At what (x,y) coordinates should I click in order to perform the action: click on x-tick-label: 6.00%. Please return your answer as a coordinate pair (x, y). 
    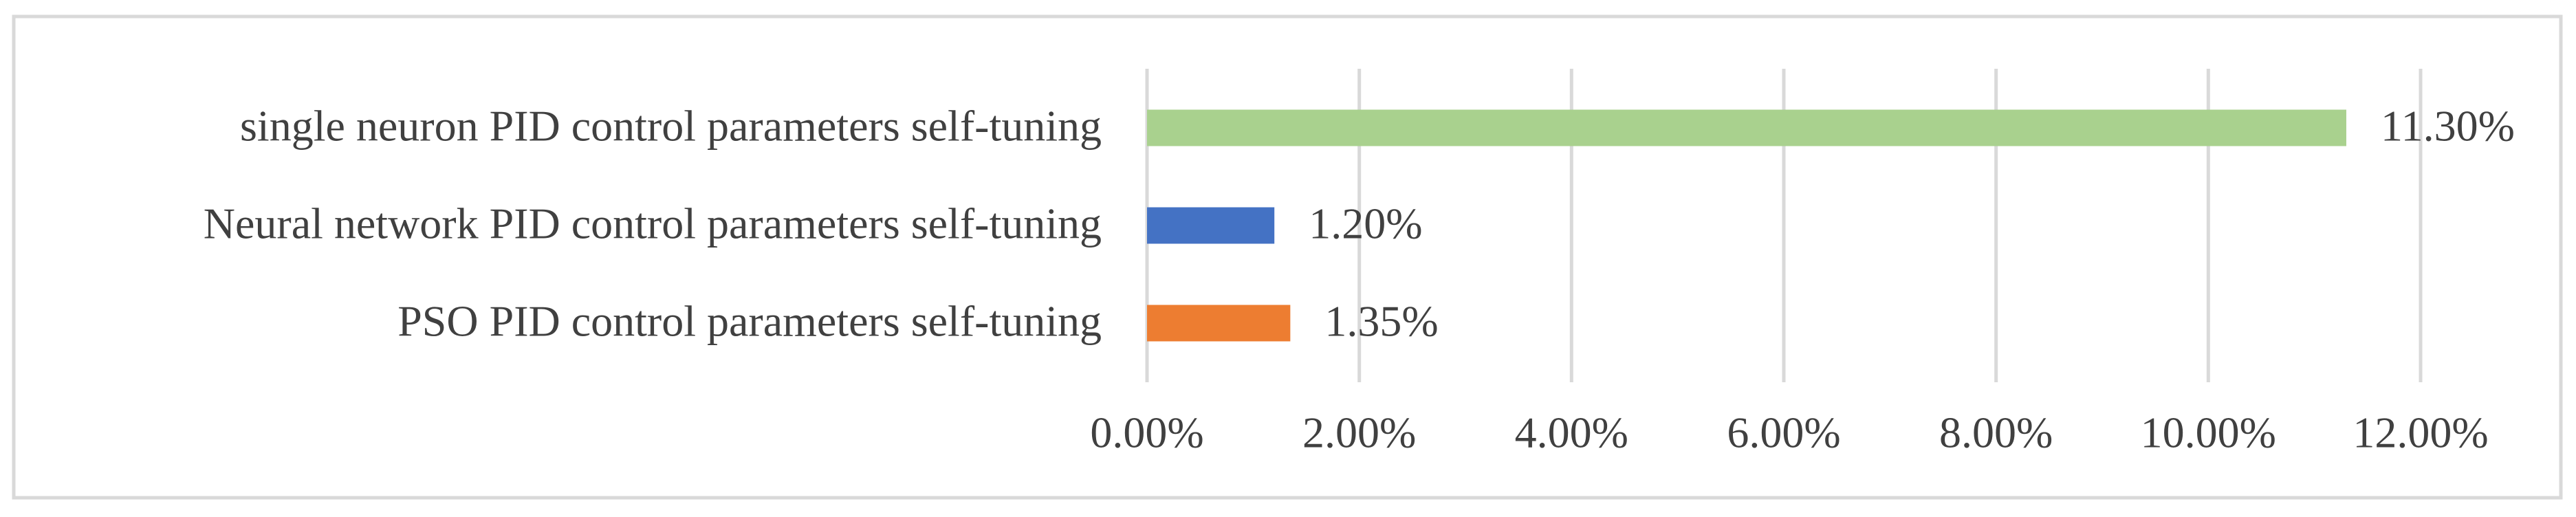
    Looking at the image, I should click on (1783, 432).